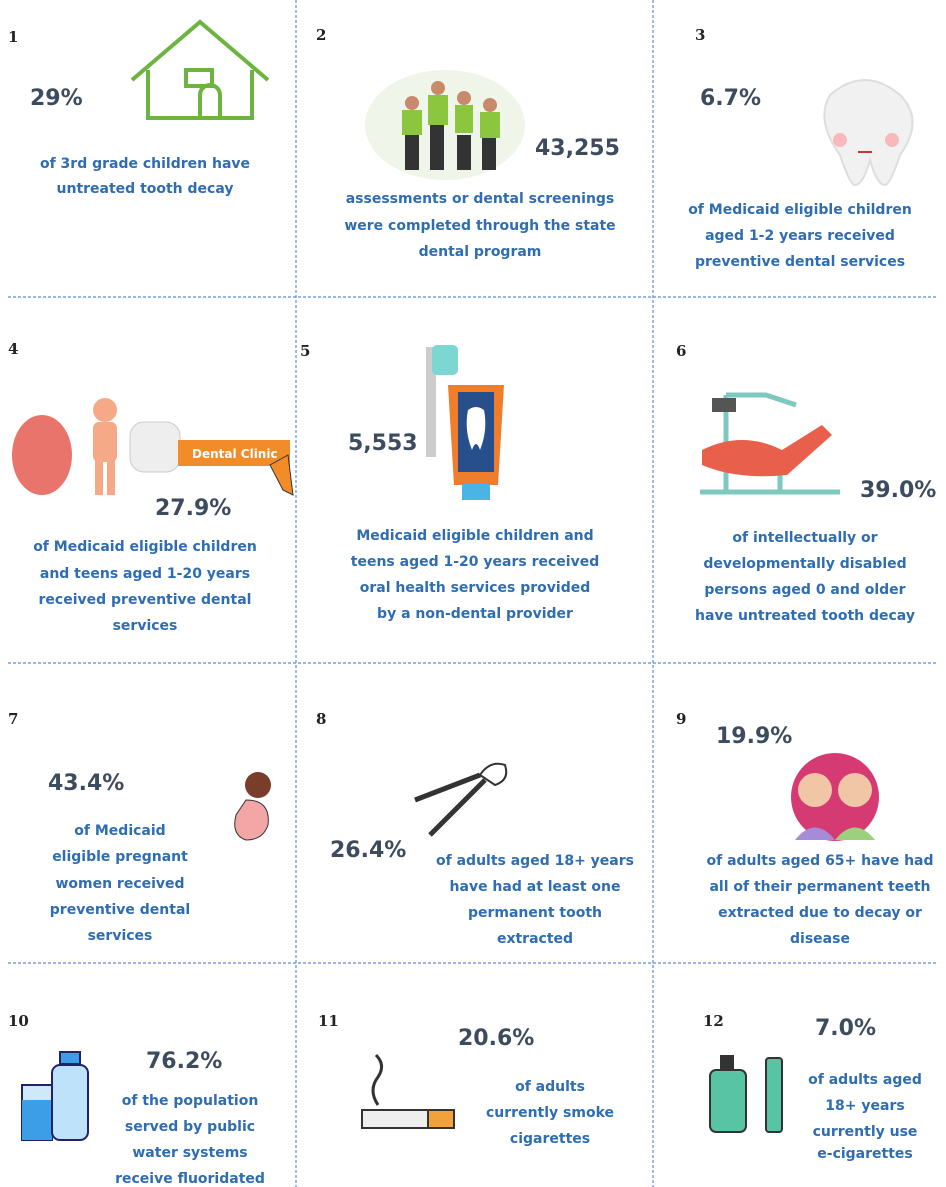  Describe the element at coordinates (145, 164) in the screenshot. I see `description-line: of 3rd grade children have` at that location.